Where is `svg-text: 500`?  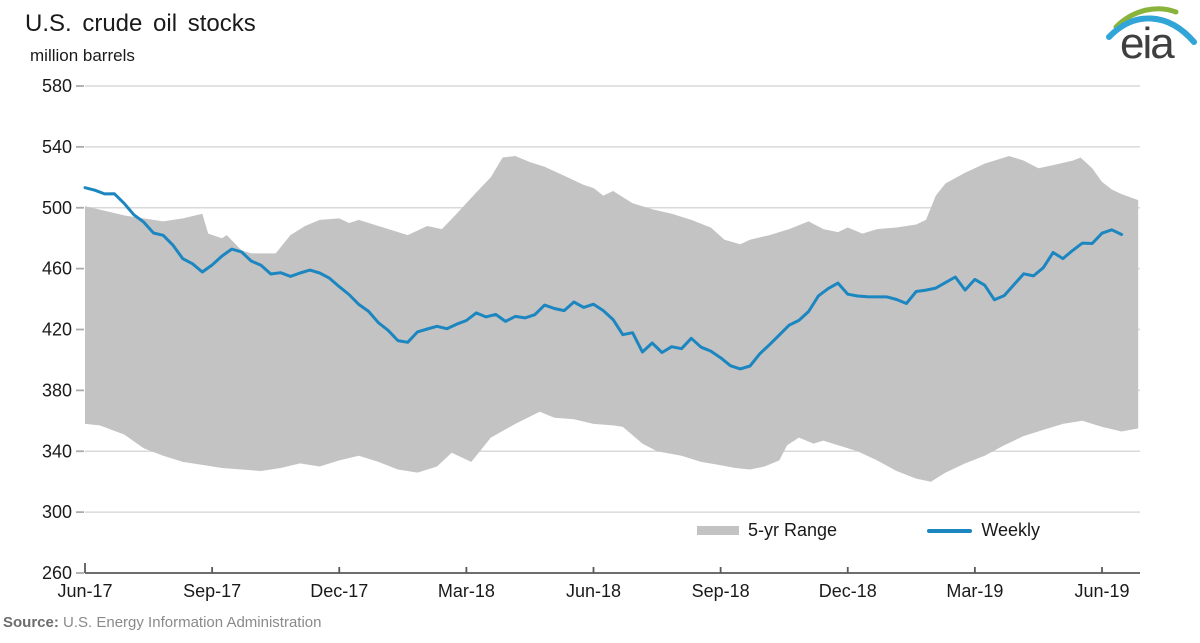 svg-text: 500 is located at coordinates (57, 208).